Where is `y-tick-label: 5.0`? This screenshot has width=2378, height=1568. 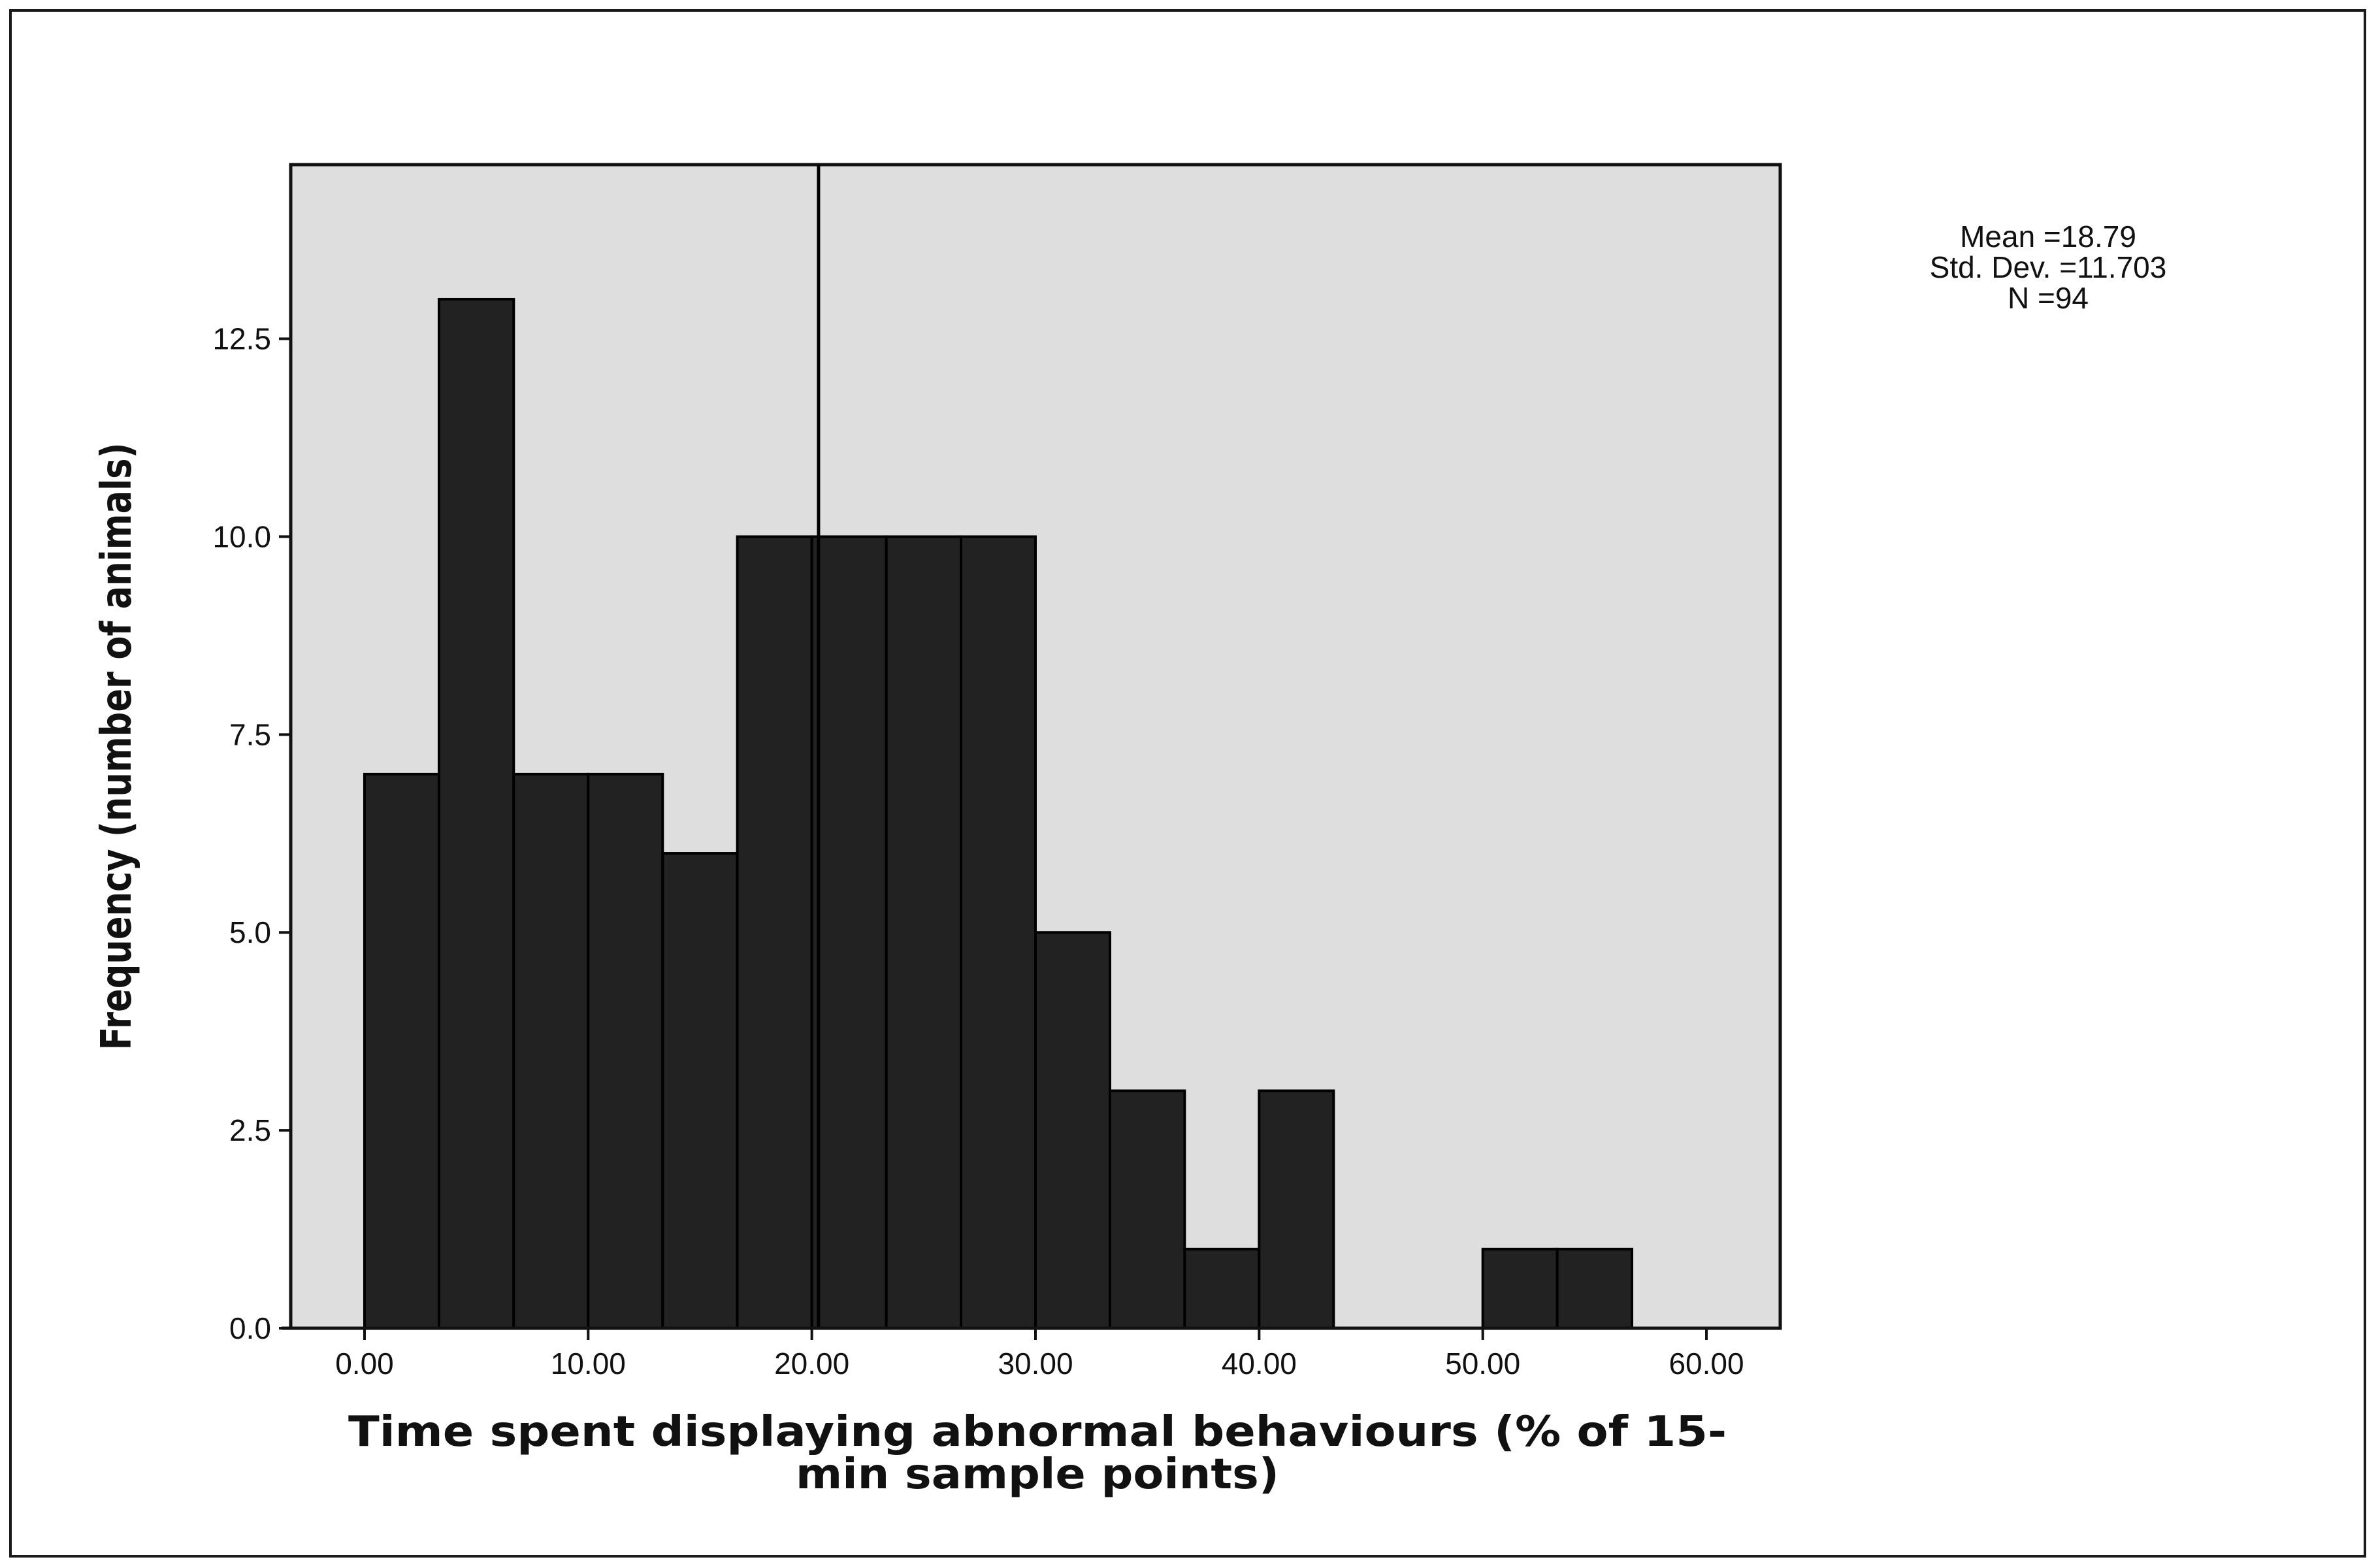 y-tick-label: 5.0 is located at coordinates (250, 932).